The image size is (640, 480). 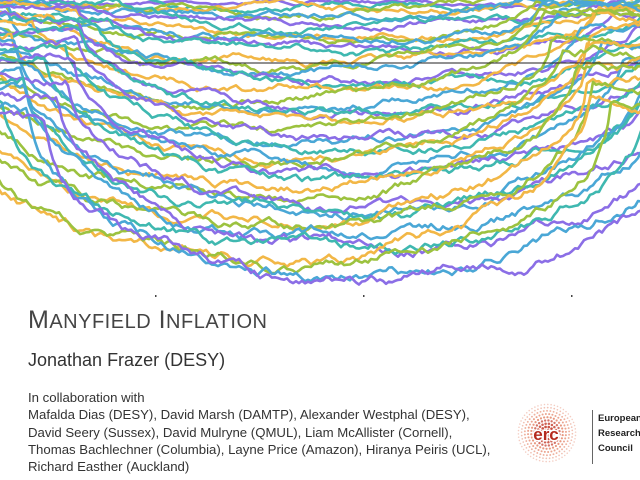 I want to click on erc-mark-text: erc, so click(x=546, y=434).